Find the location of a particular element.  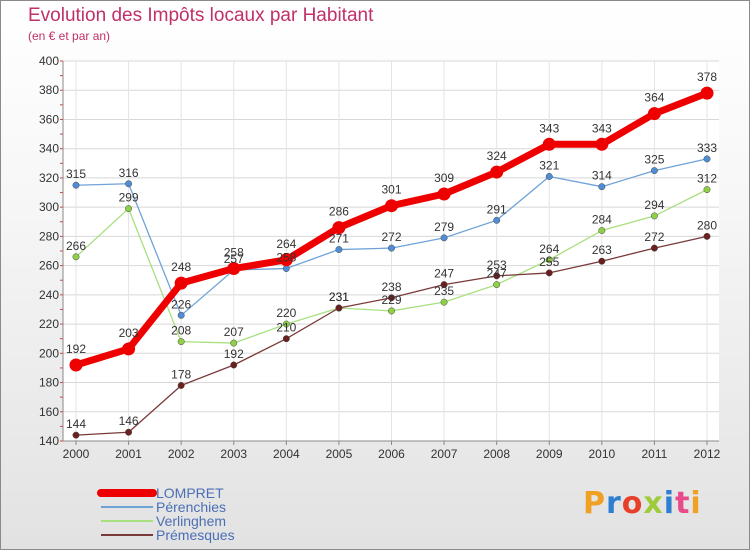

x-tick-label: 2011 is located at coordinates (655, 454).